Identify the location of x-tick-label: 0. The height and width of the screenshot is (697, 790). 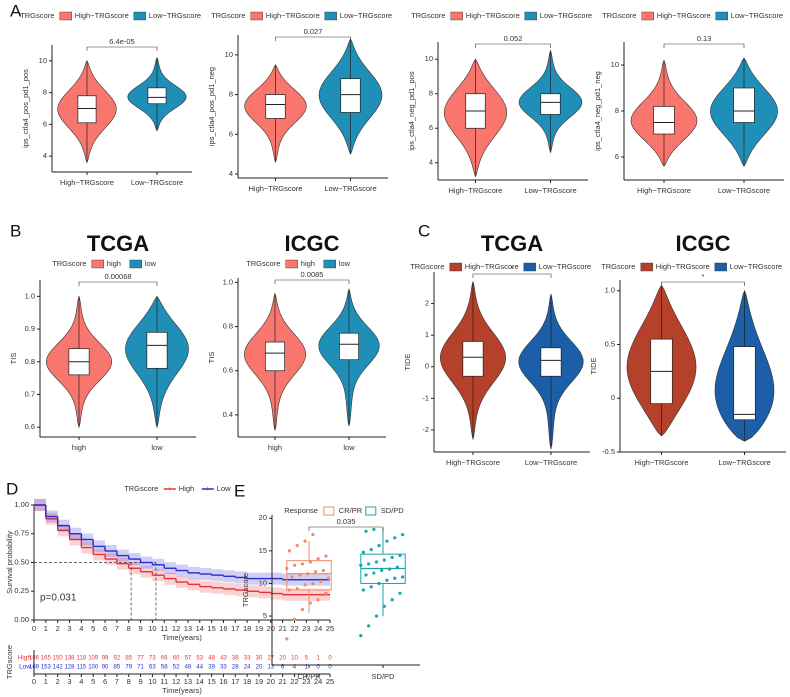
(34, 681).